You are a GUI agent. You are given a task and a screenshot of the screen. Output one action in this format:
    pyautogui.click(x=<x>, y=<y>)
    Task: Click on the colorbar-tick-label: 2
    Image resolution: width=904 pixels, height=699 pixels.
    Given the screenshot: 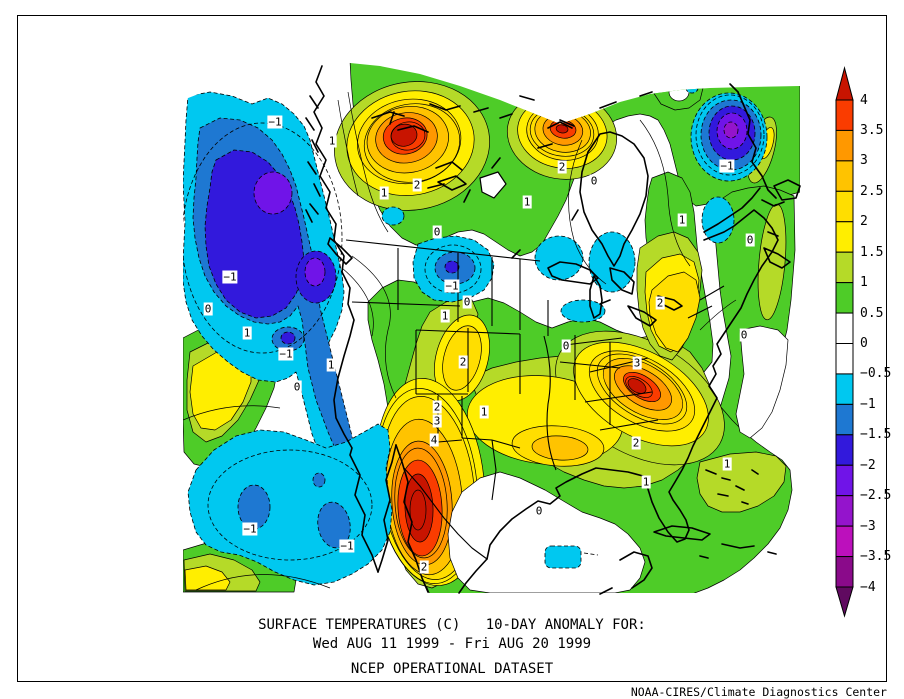 What is the action you would take?
    pyautogui.click(x=864, y=222)
    